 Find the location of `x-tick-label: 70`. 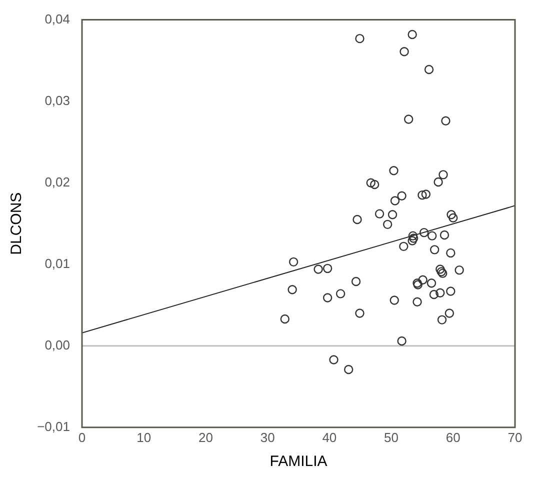

x-tick-label: 70 is located at coordinates (515, 437).